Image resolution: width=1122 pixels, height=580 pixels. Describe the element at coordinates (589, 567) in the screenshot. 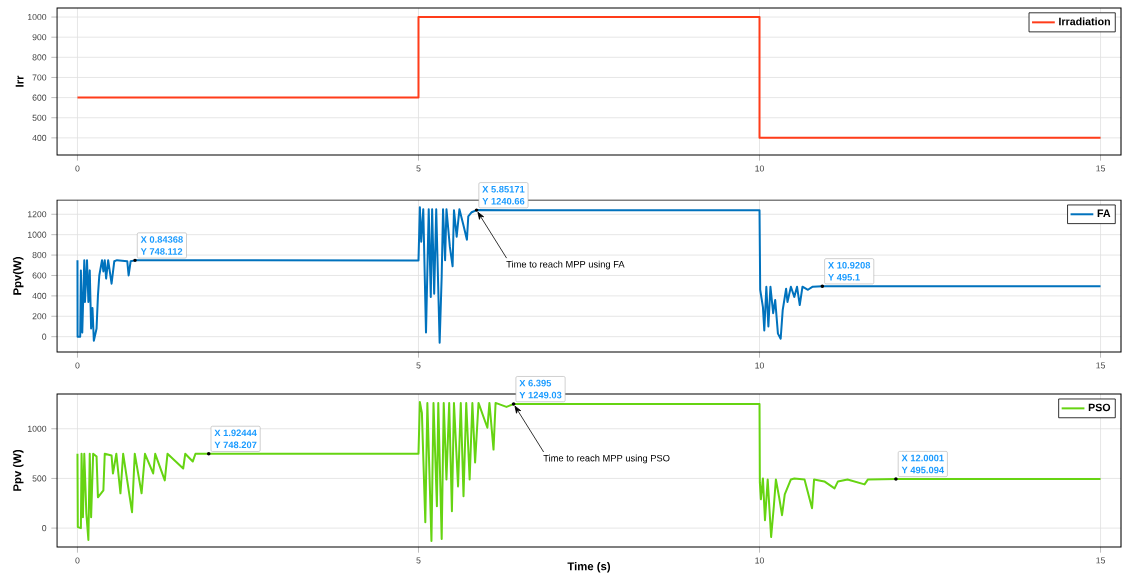

I see `x-axis-title: Time (s)` at that location.